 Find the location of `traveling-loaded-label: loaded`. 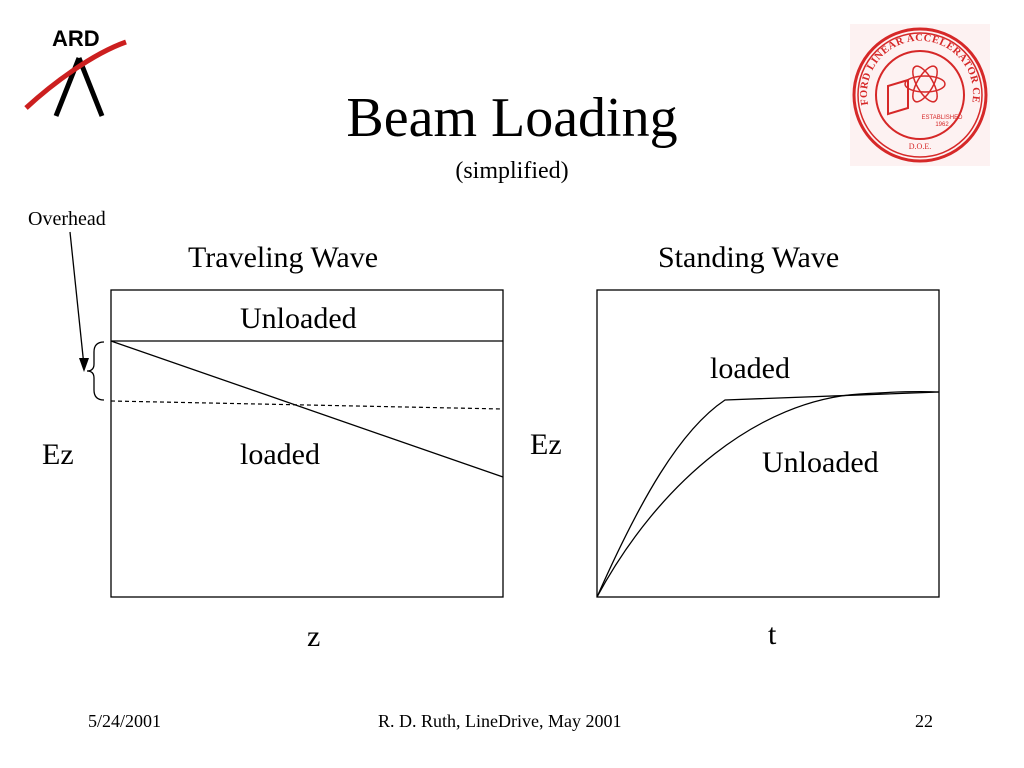

traveling-loaded-label: loaded is located at coordinates (280, 454).